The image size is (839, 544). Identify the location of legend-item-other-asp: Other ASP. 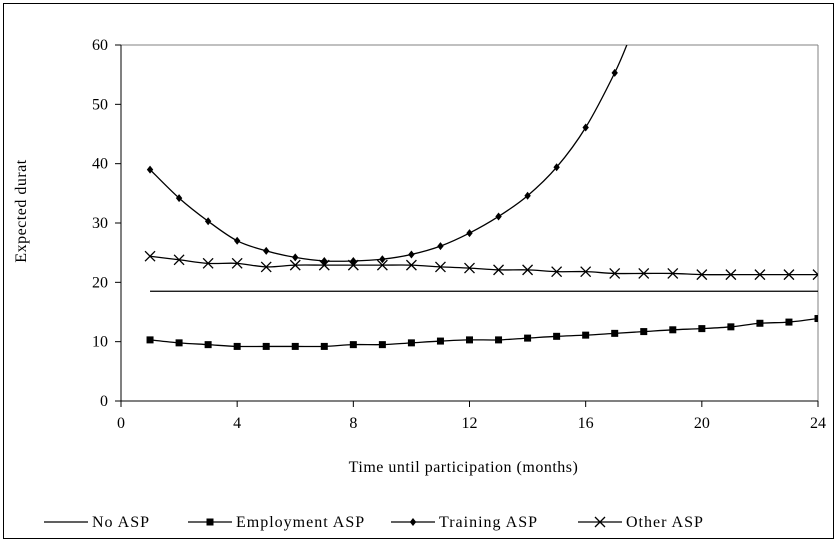
(641, 522).